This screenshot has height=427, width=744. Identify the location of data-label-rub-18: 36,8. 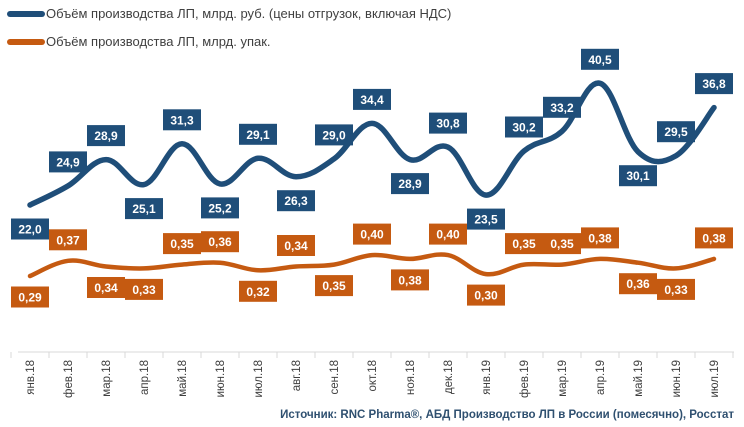
(714, 84).